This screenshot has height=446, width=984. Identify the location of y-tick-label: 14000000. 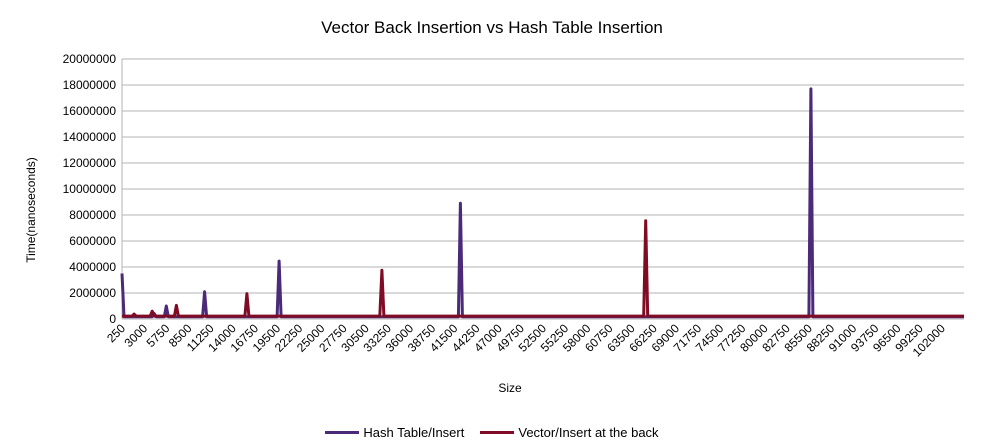
(90, 137).